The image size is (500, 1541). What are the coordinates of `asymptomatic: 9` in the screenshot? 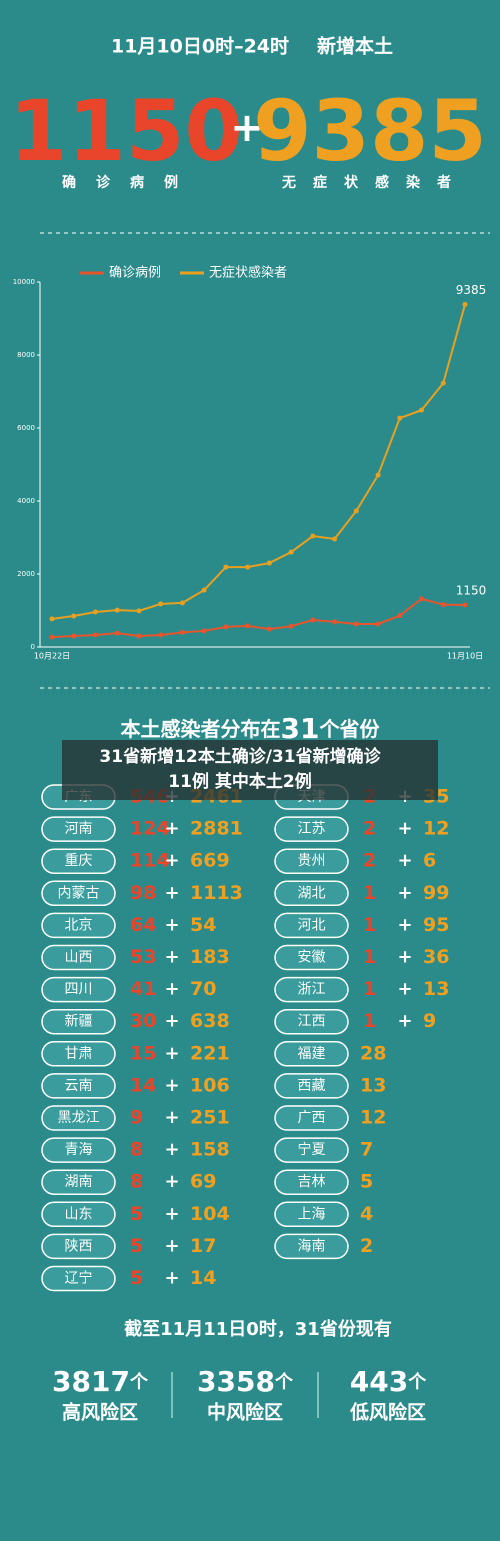 It's located at (429, 1021).